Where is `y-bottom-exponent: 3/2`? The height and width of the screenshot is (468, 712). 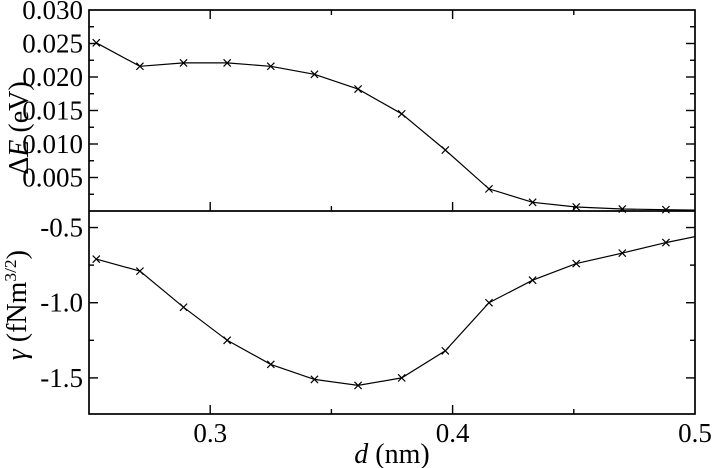
y-bottom-exponent: 3/2 is located at coordinates (10, 270).